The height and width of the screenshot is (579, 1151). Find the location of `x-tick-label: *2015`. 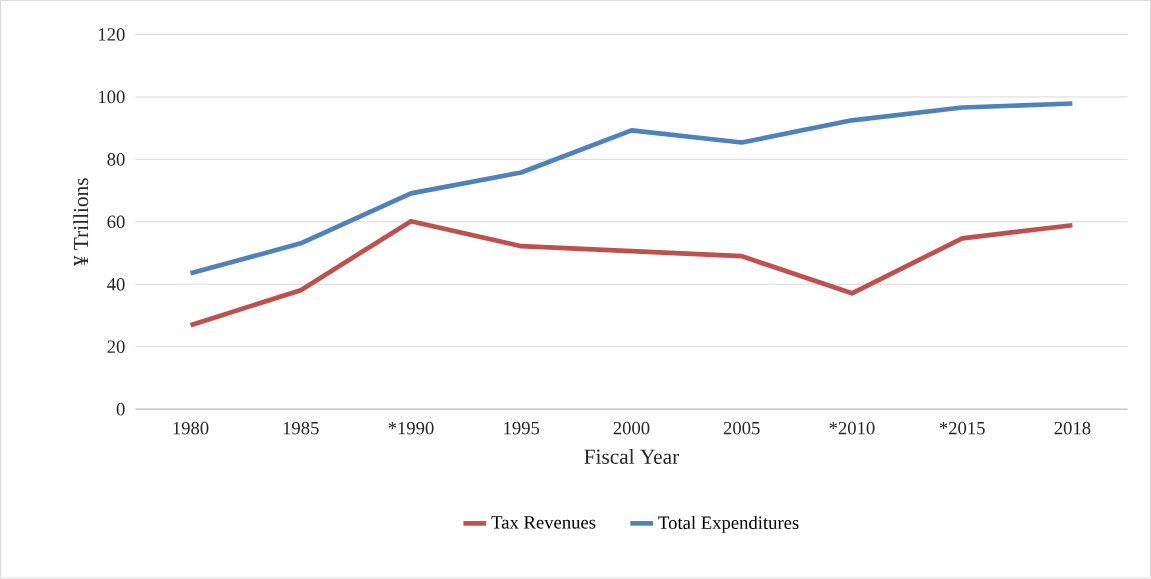

x-tick-label: *2015 is located at coordinates (962, 428).